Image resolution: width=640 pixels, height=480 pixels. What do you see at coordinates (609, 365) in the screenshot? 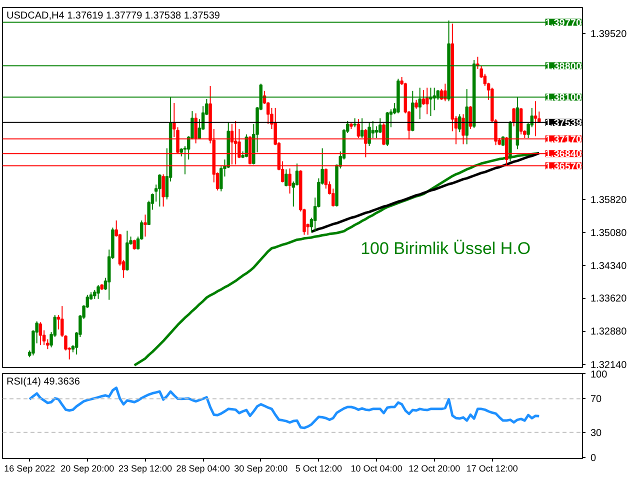
I see `y-tick-label: 1.32140` at bounding box center [609, 365].